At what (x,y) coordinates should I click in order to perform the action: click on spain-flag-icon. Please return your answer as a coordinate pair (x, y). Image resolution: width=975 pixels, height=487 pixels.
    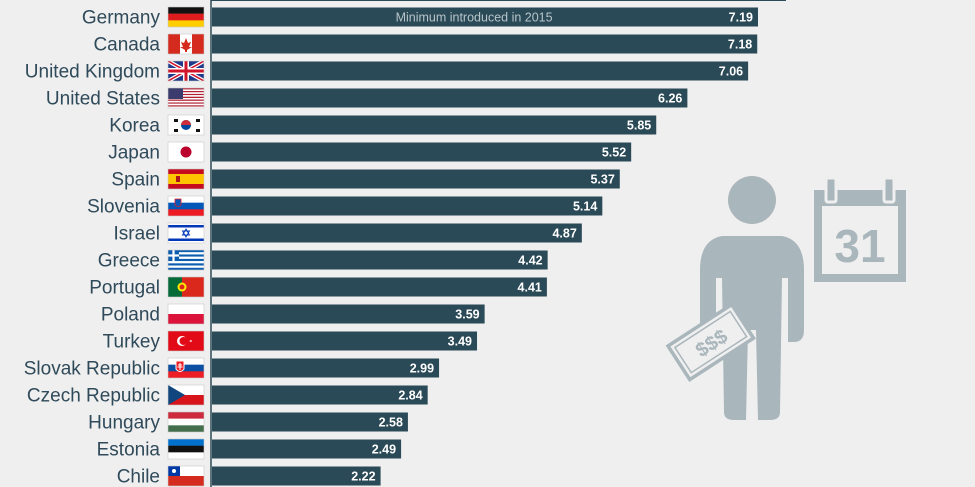
    Looking at the image, I should click on (186, 179).